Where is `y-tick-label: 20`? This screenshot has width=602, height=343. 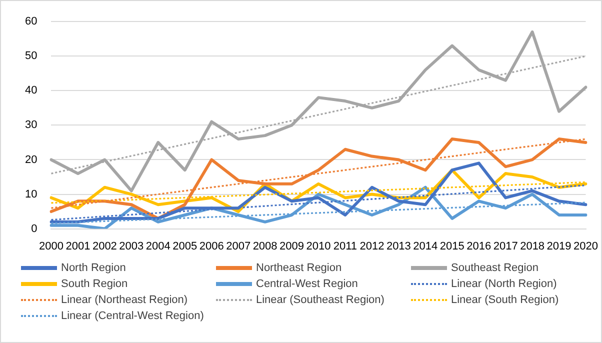
y-tick-label: 20 is located at coordinates (31, 160).